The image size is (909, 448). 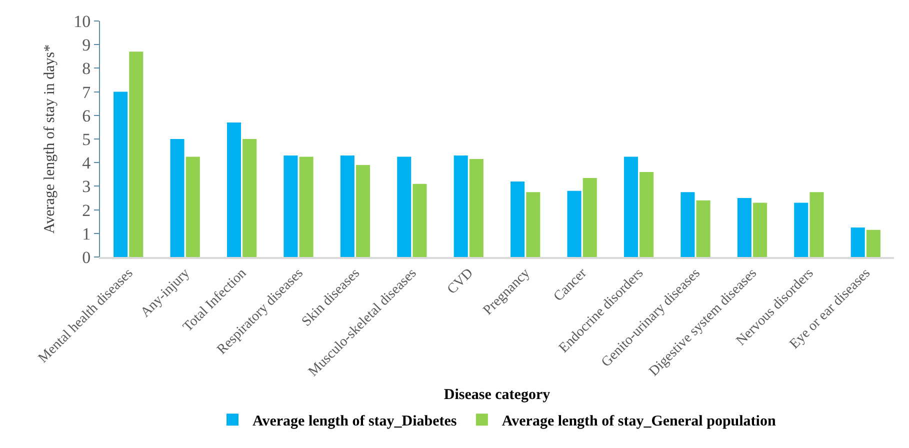 I want to click on y-tick-label: 4, so click(x=87, y=163).